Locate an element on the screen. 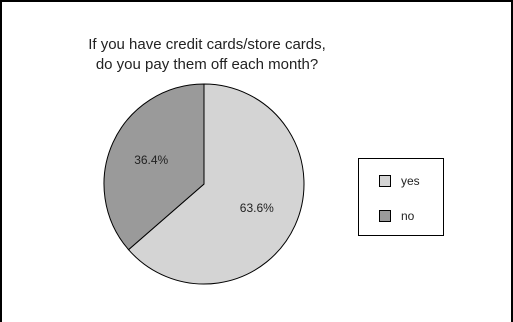 The height and width of the screenshot is (322, 513). legend-label-no: no is located at coordinates (408, 216).